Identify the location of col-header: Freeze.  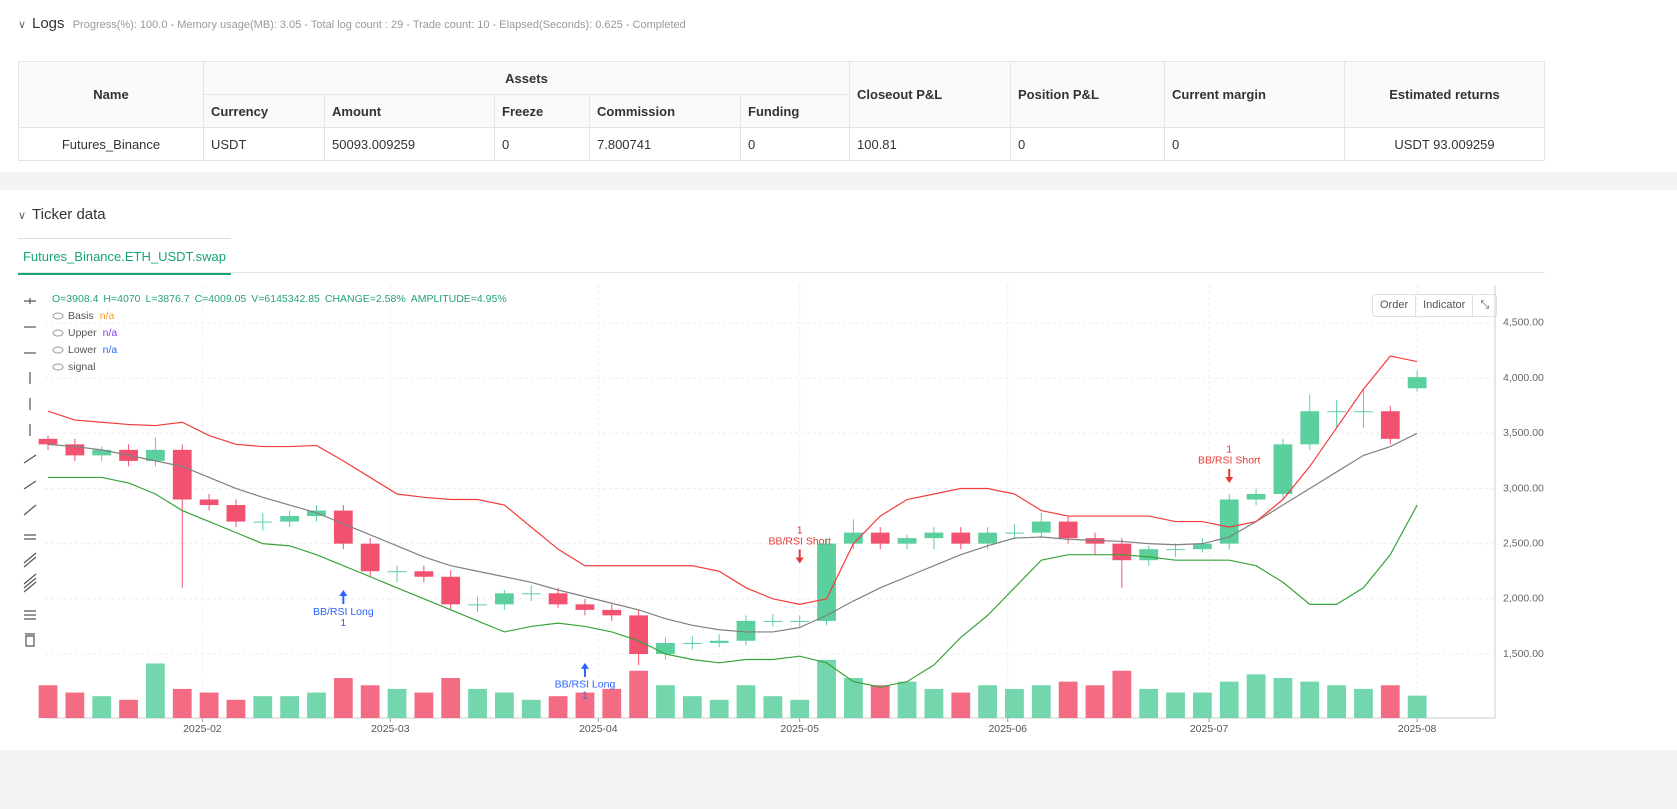
(542, 111).